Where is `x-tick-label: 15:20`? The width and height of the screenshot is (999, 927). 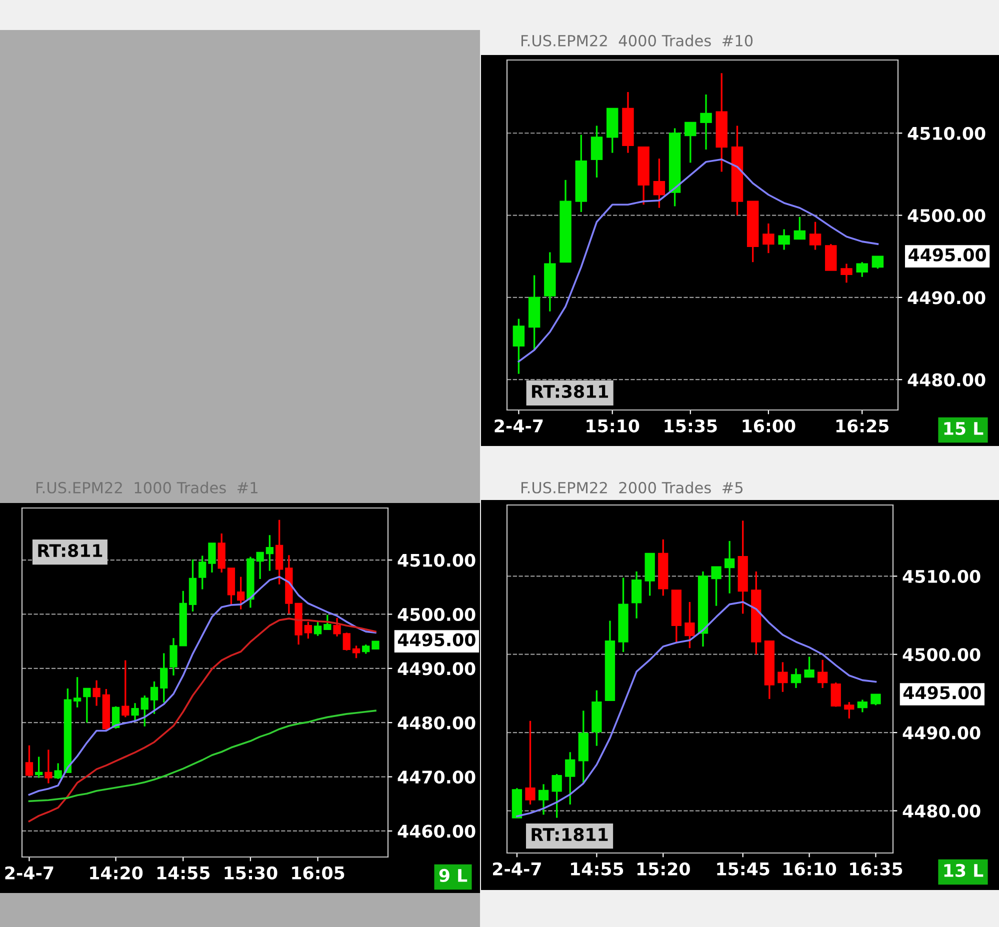
x-tick-label: 15:20 is located at coordinates (663, 869).